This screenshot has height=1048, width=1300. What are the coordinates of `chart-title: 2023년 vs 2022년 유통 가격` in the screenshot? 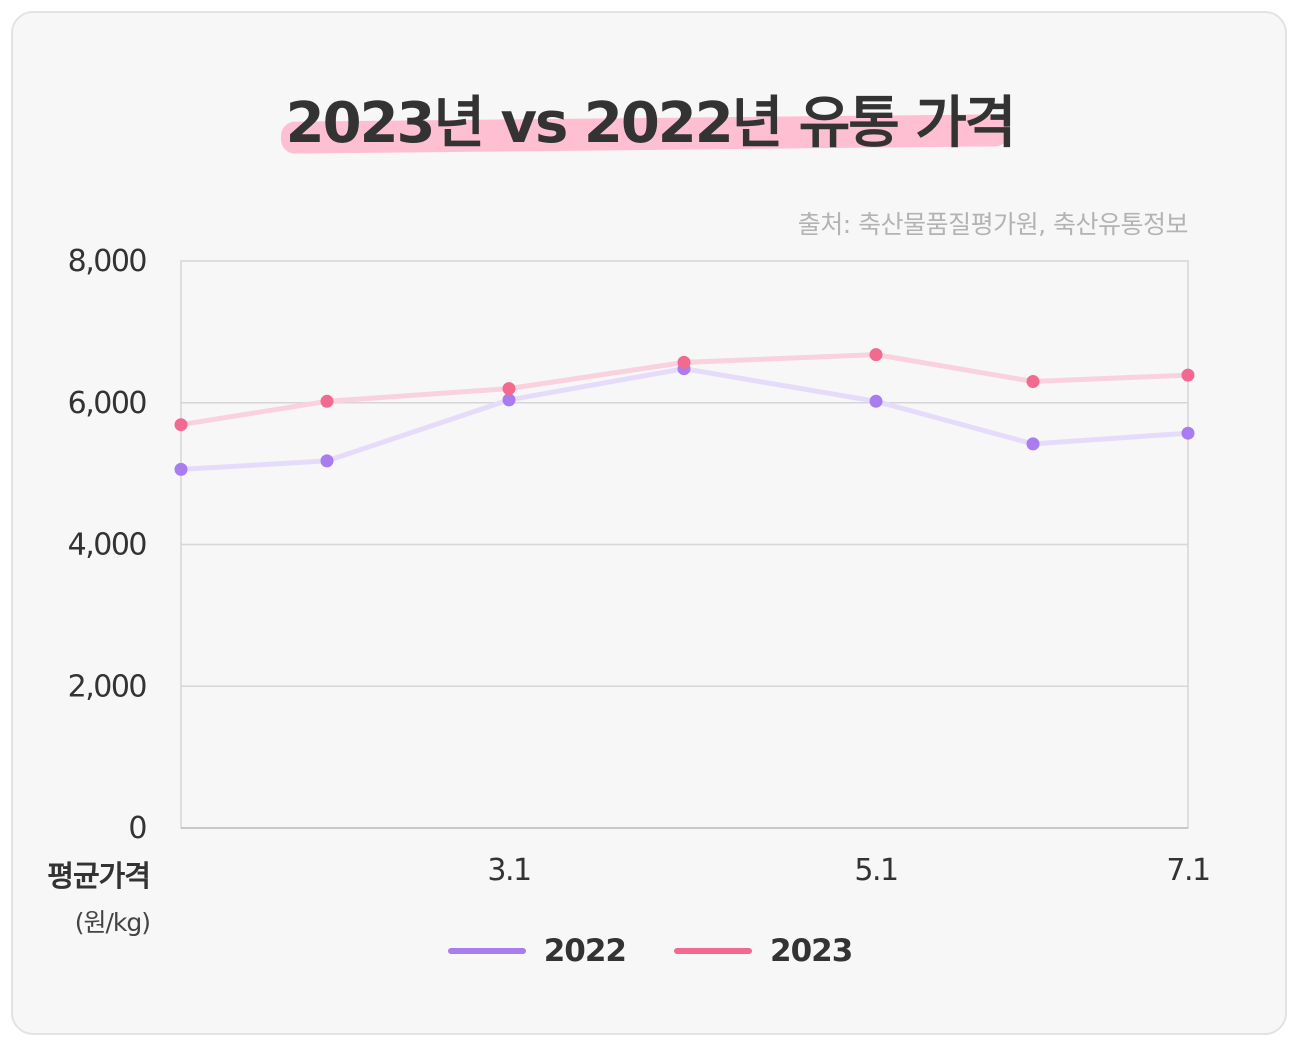 It's located at (651, 123).